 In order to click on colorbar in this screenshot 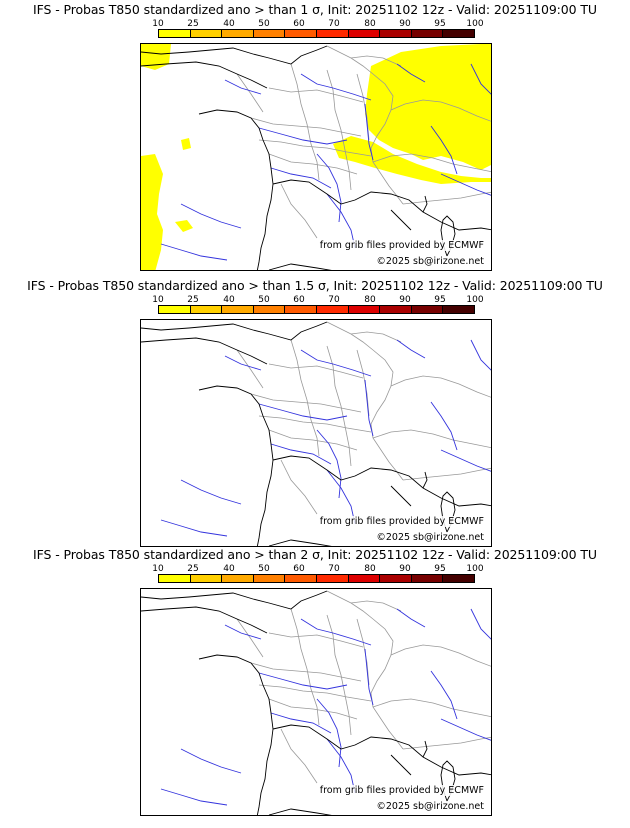, I will do `click(316, 309)`.